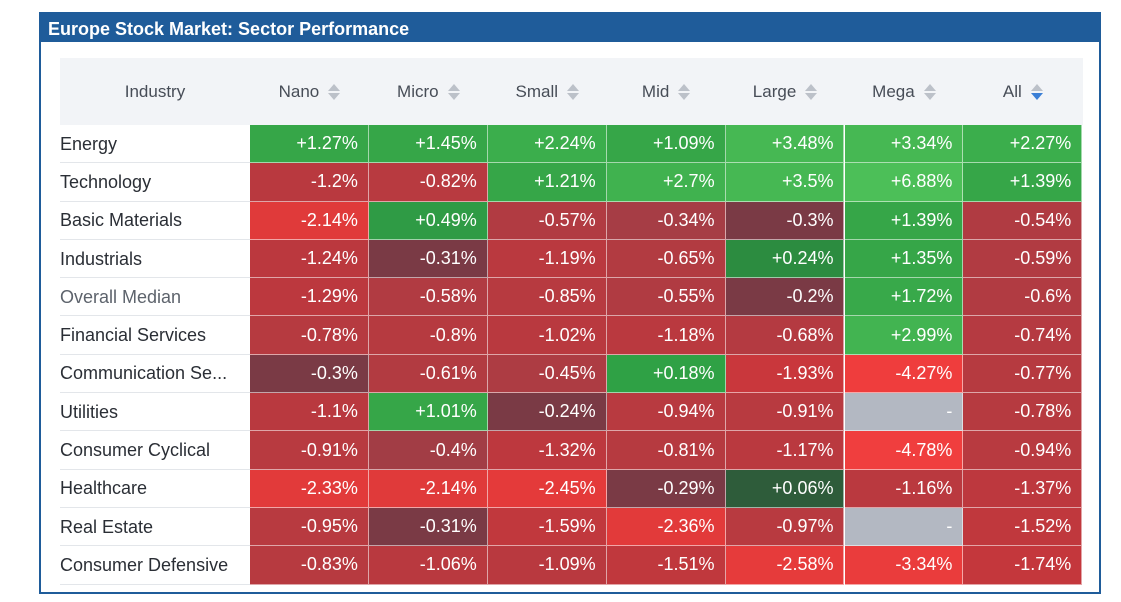 This screenshot has height=602, width=1121. What do you see at coordinates (1023, 259) in the screenshot?
I see `heatmap-cell: -0.59%` at bounding box center [1023, 259].